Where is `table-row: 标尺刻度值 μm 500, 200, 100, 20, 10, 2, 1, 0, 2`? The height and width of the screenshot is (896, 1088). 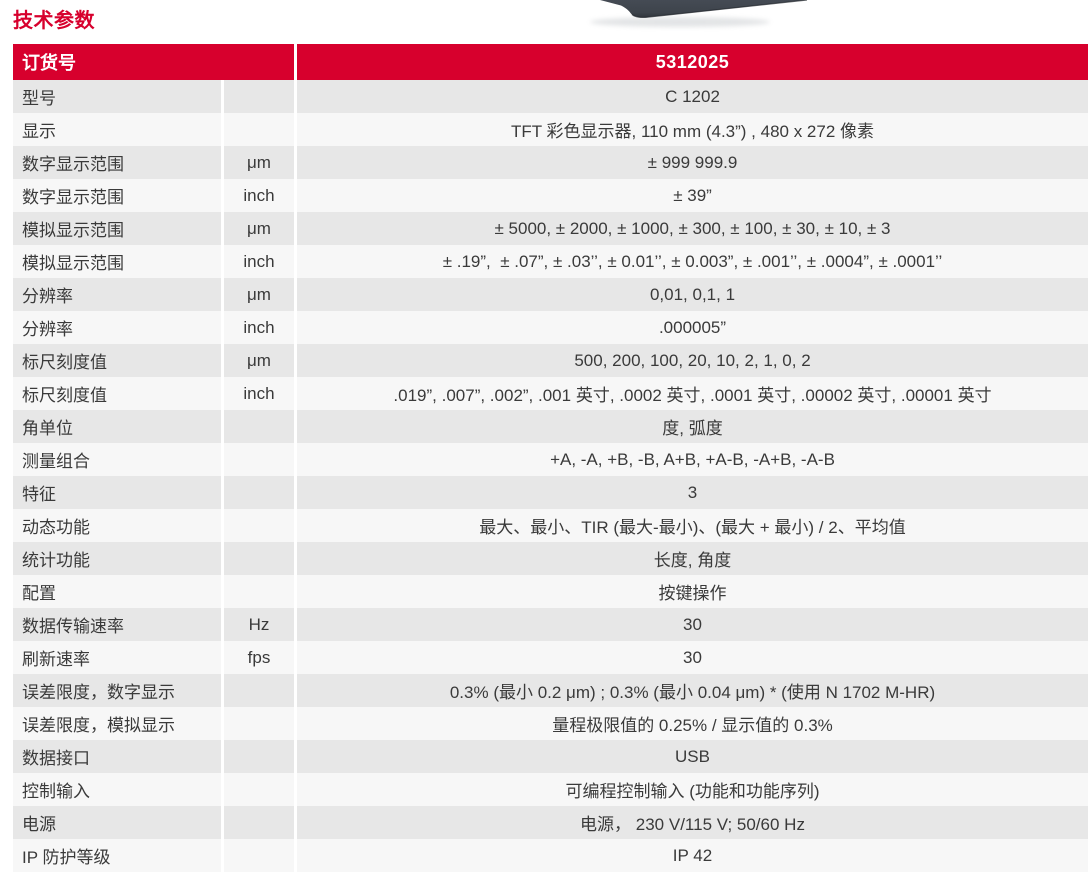
table-row: 标尺刻度值 μm 500, 200, 100, 20, 10, 2, 1, 0, 2 is located at coordinates (550, 360).